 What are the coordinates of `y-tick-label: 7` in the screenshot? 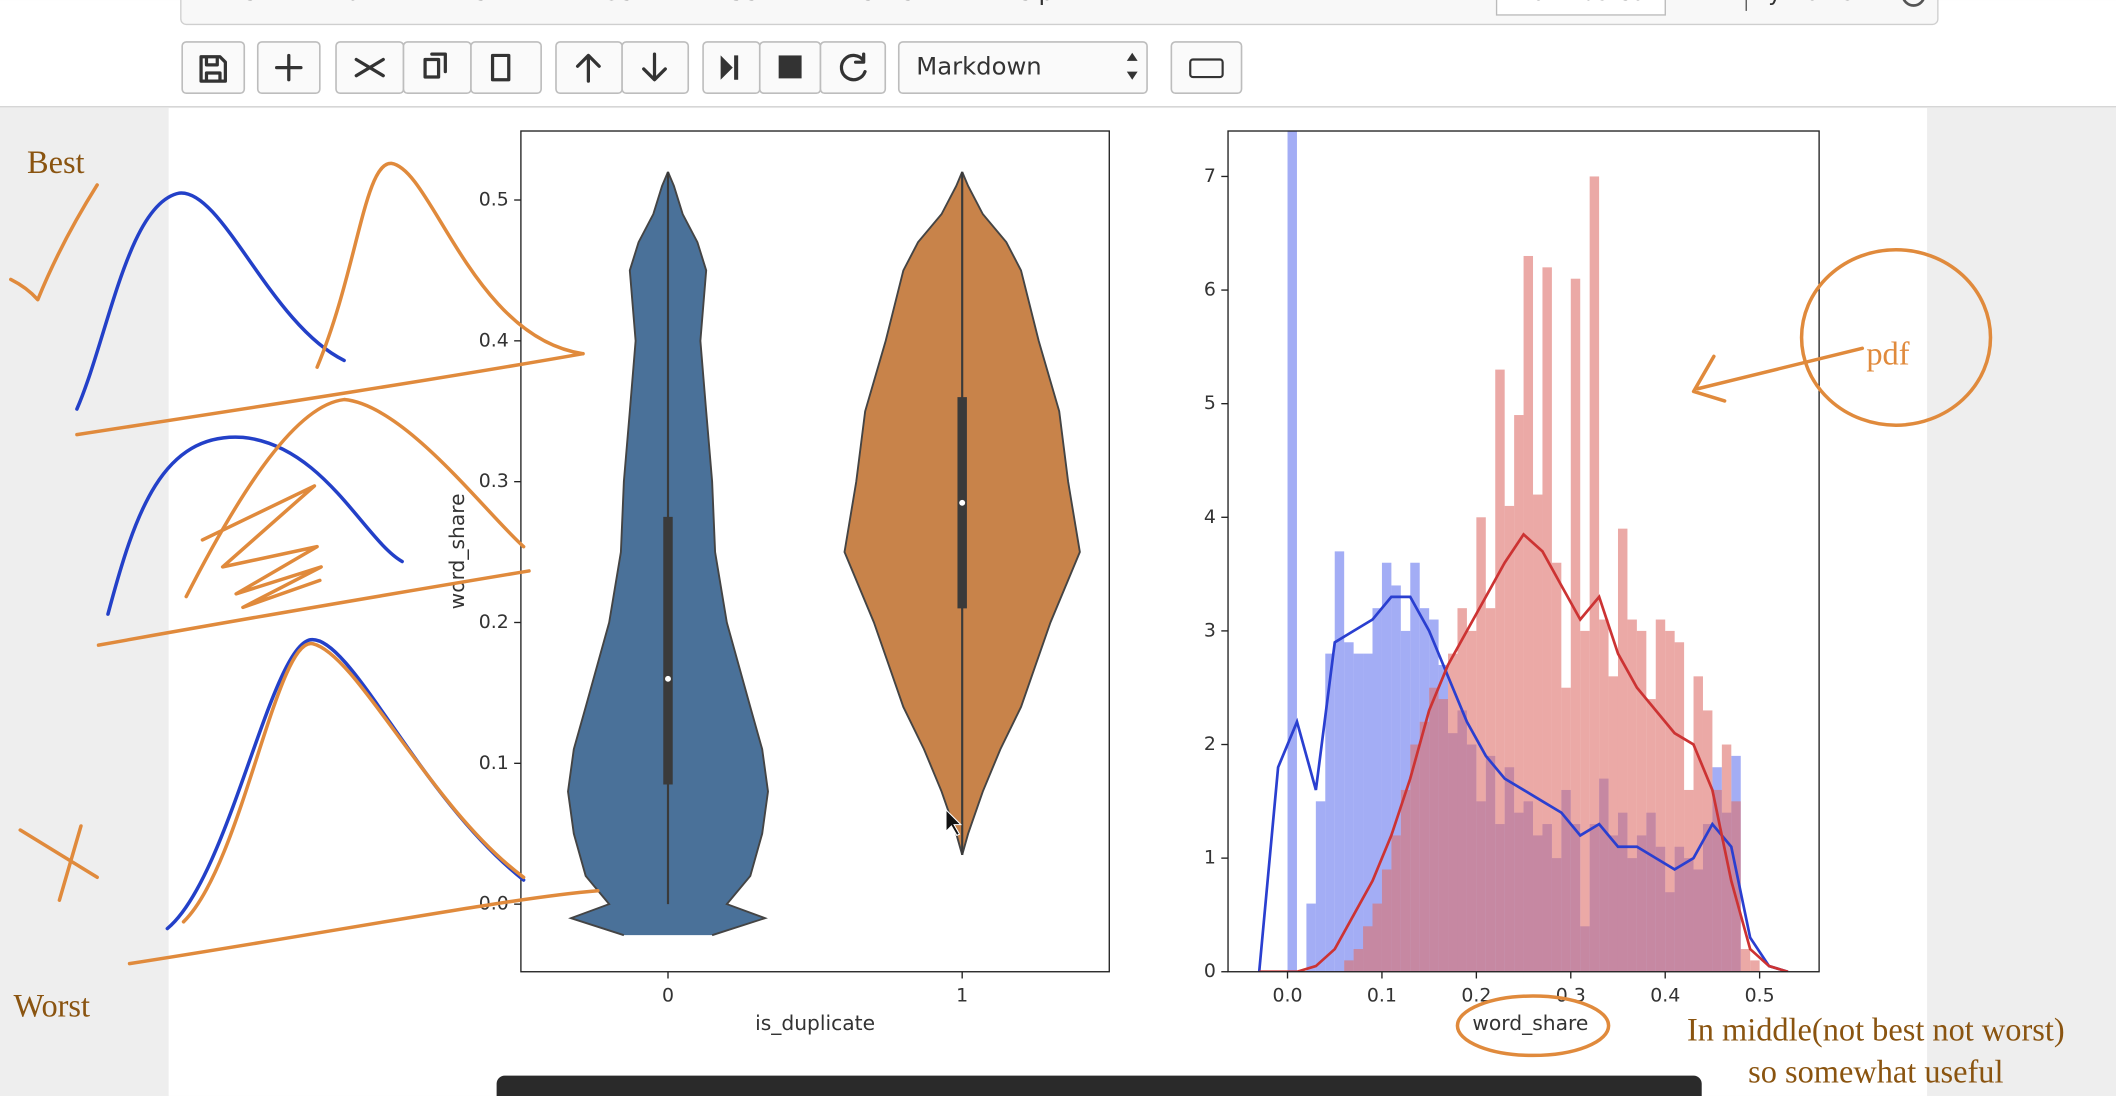 It's located at (1210, 176).